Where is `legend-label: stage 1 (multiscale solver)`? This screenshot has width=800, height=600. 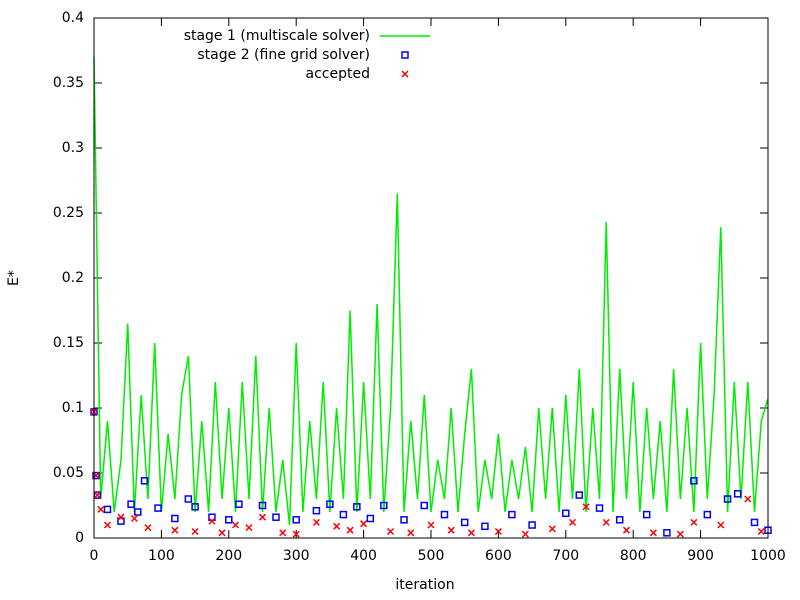
legend-label: stage 1 (multiscale solver) is located at coordinates (277, 36).